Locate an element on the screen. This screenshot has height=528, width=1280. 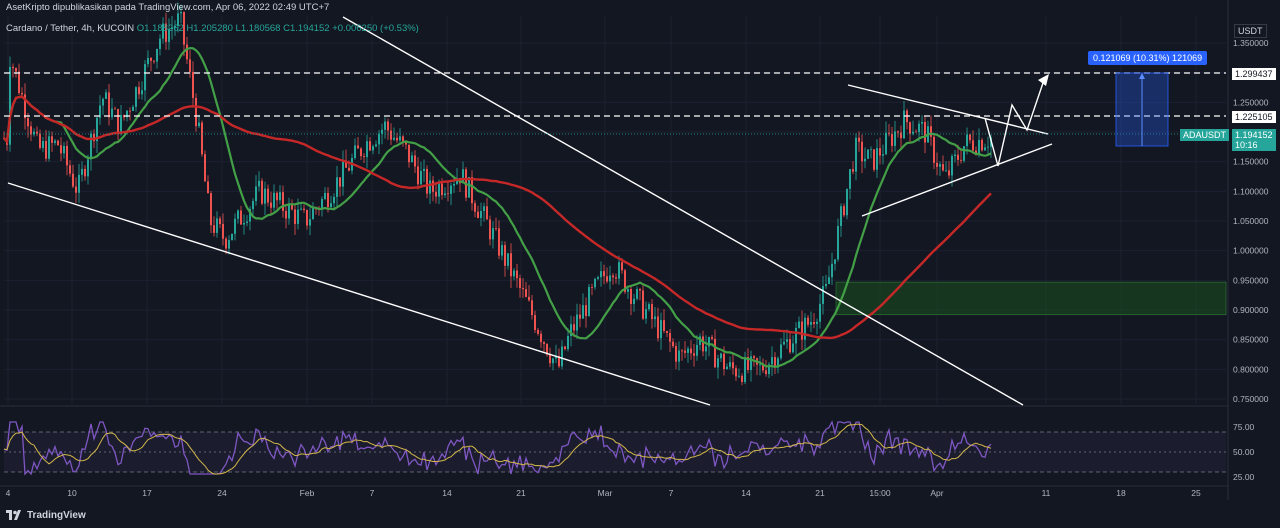
tradingview-brand: TradingView is located at coordinates (46, 515).